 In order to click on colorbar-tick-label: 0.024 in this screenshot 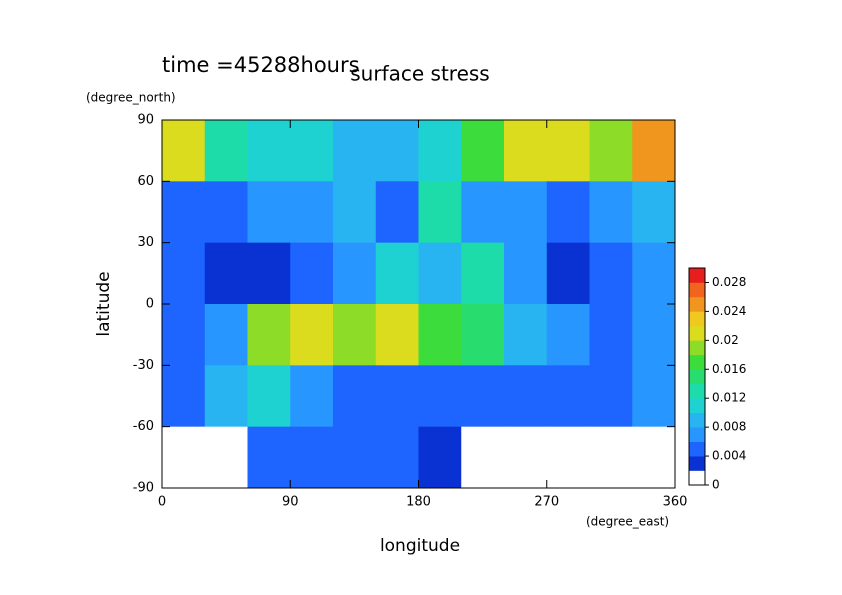, I will do `click(729, 311)`.